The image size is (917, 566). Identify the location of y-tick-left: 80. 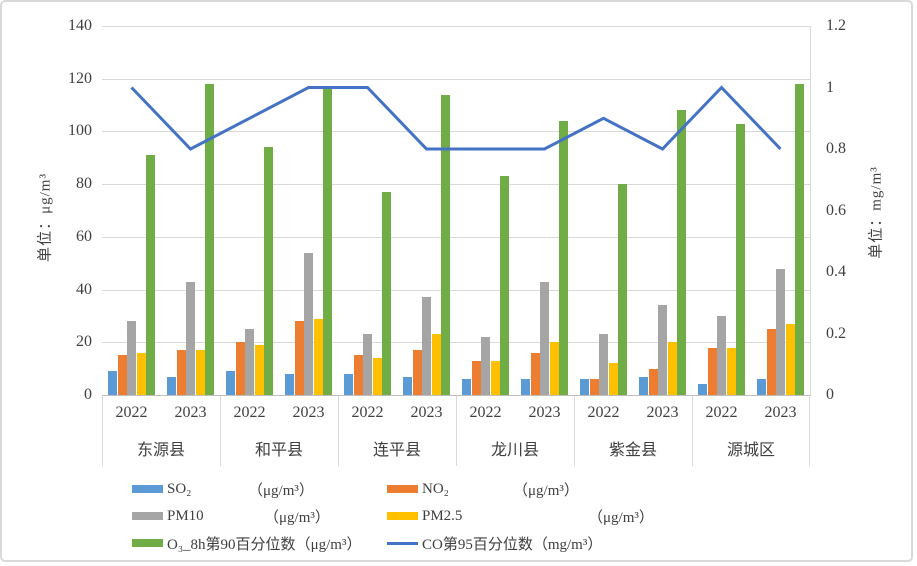
(84, 184).